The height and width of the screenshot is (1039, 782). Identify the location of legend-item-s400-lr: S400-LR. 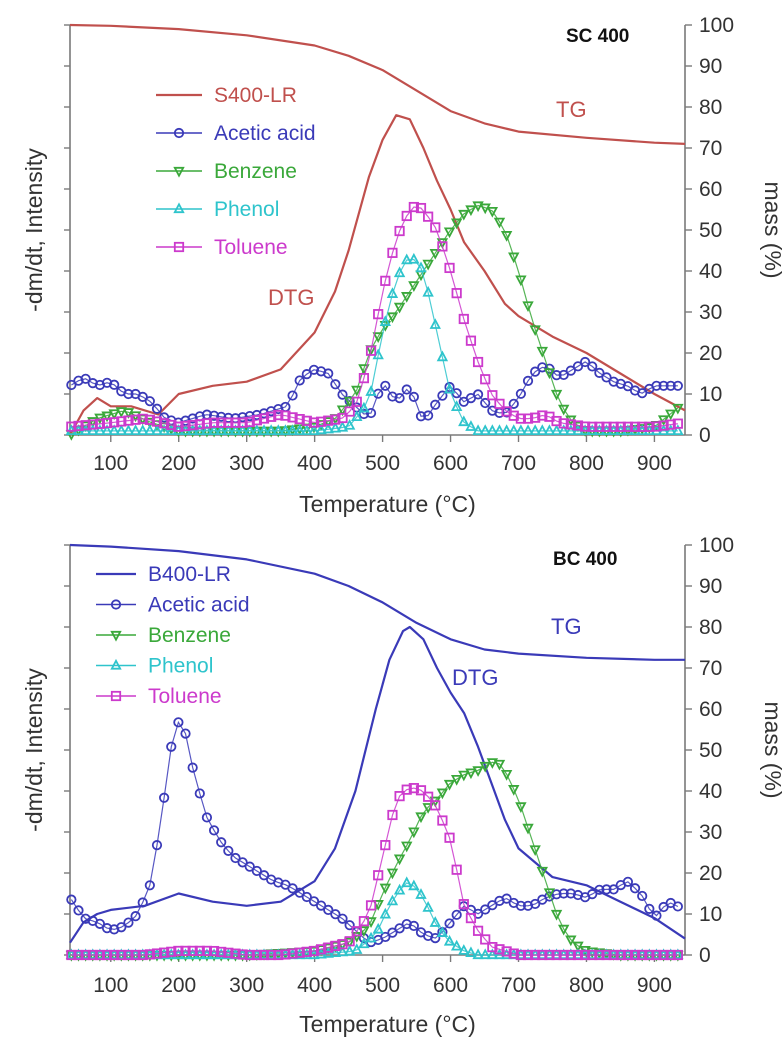
(226, 95).